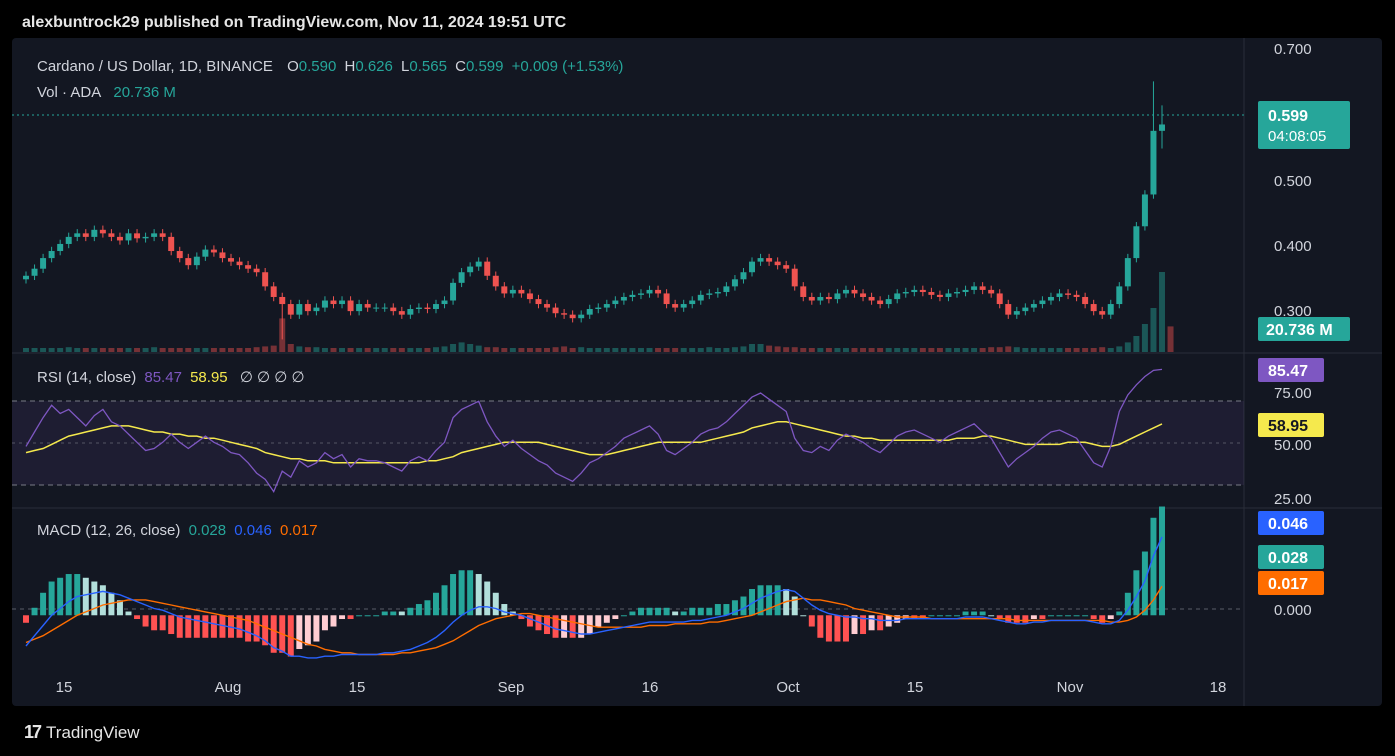  Describe the element at coordinates (567, 66) in the screenshot. I see `change-value: +0.009 (+1.53%)` at that location.